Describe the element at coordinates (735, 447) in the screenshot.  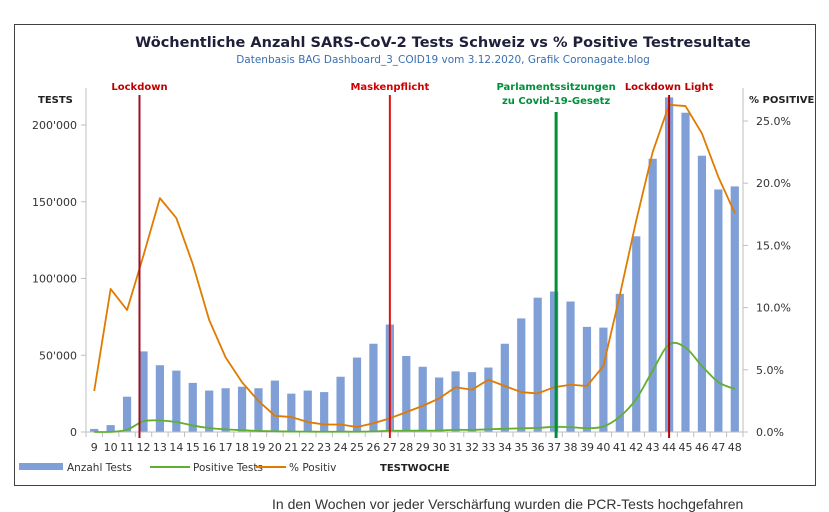
I see `x-tick-label: 48` at that location.